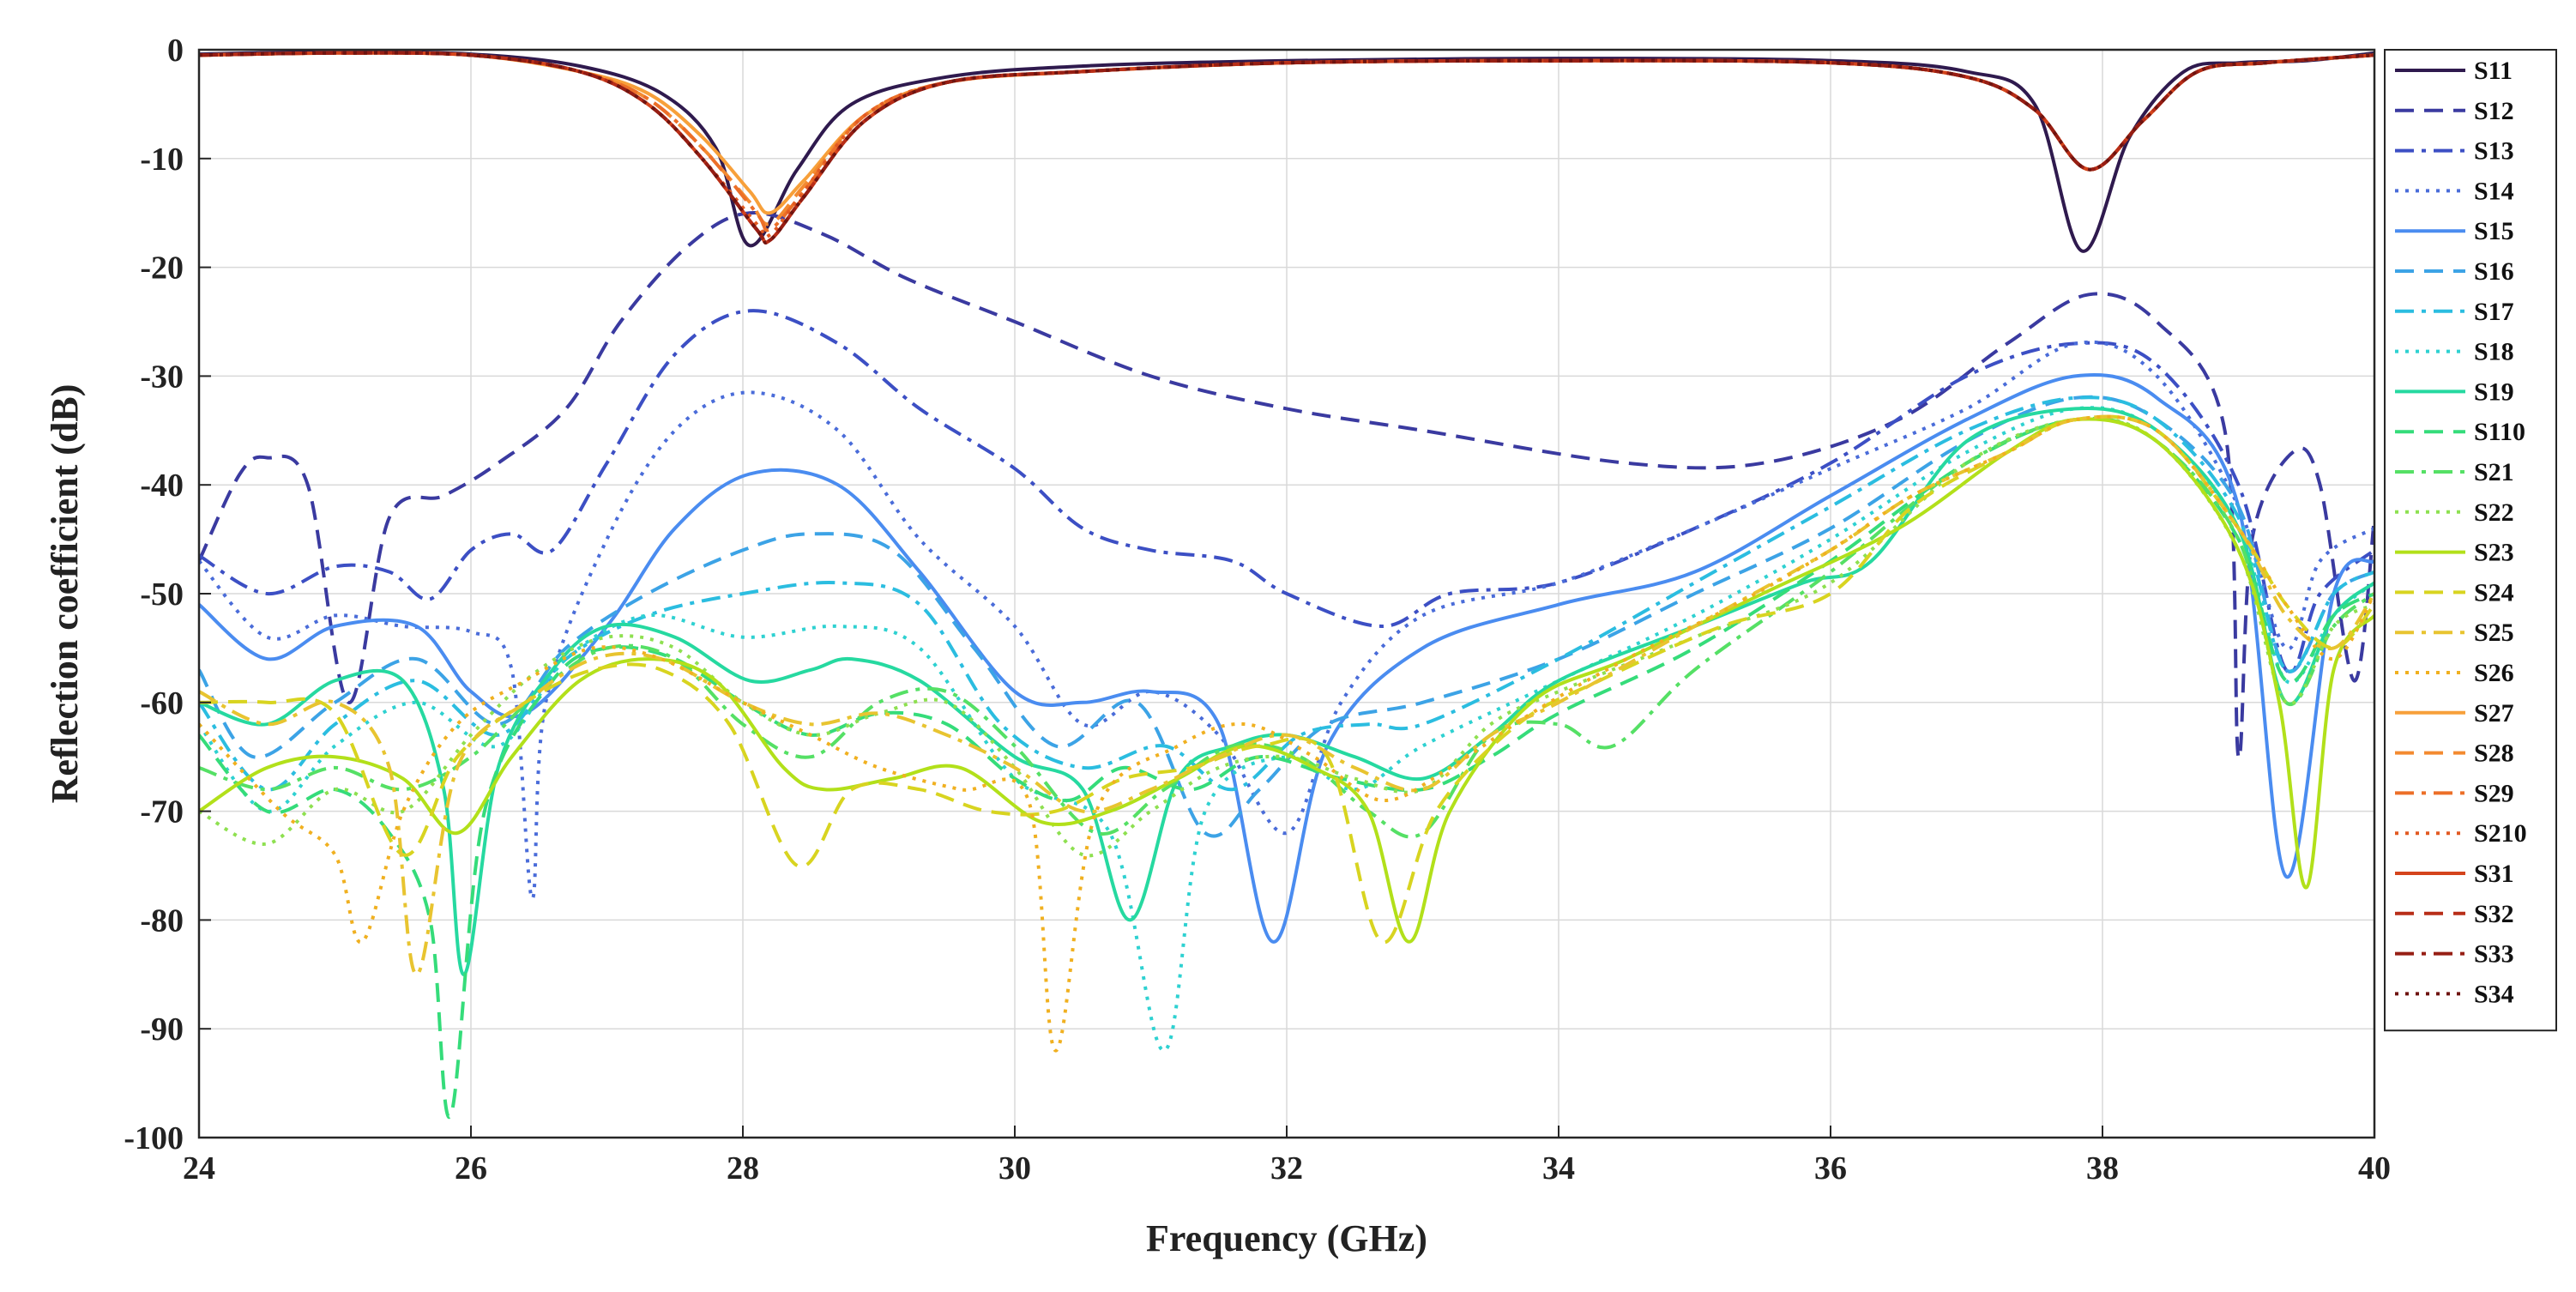  What do you see at coordinates (743, 1168) in the screenshot?
I see `x-tick-label: 28` at bounding box center [743, 1168].